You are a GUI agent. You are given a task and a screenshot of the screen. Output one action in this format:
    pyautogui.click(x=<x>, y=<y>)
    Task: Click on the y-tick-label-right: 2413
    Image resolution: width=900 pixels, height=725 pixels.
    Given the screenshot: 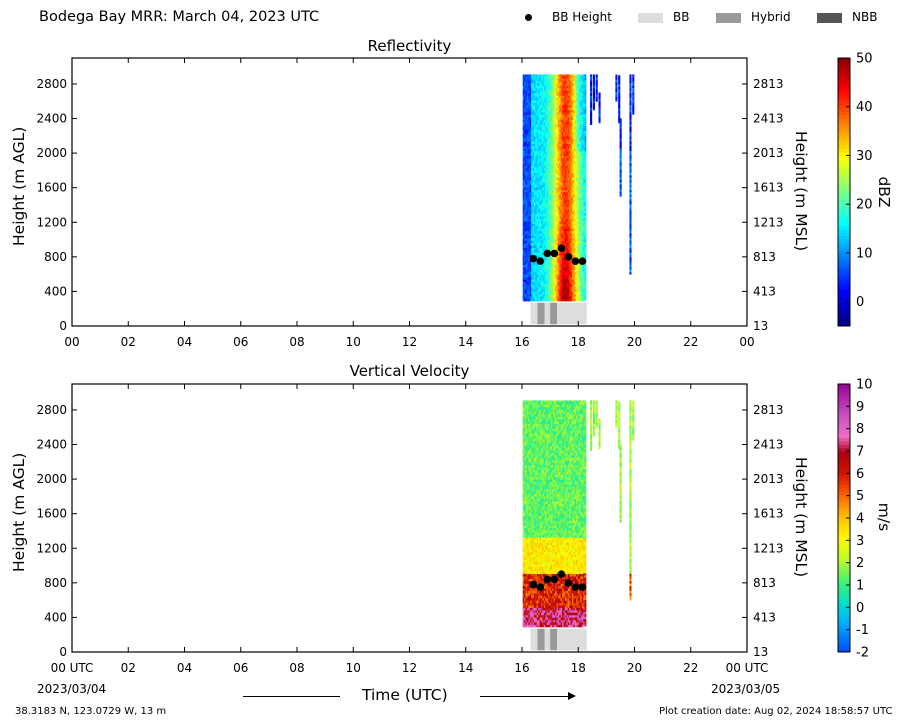 What is the action you would take?
    pyautogui.click(x=768, y=119)
    